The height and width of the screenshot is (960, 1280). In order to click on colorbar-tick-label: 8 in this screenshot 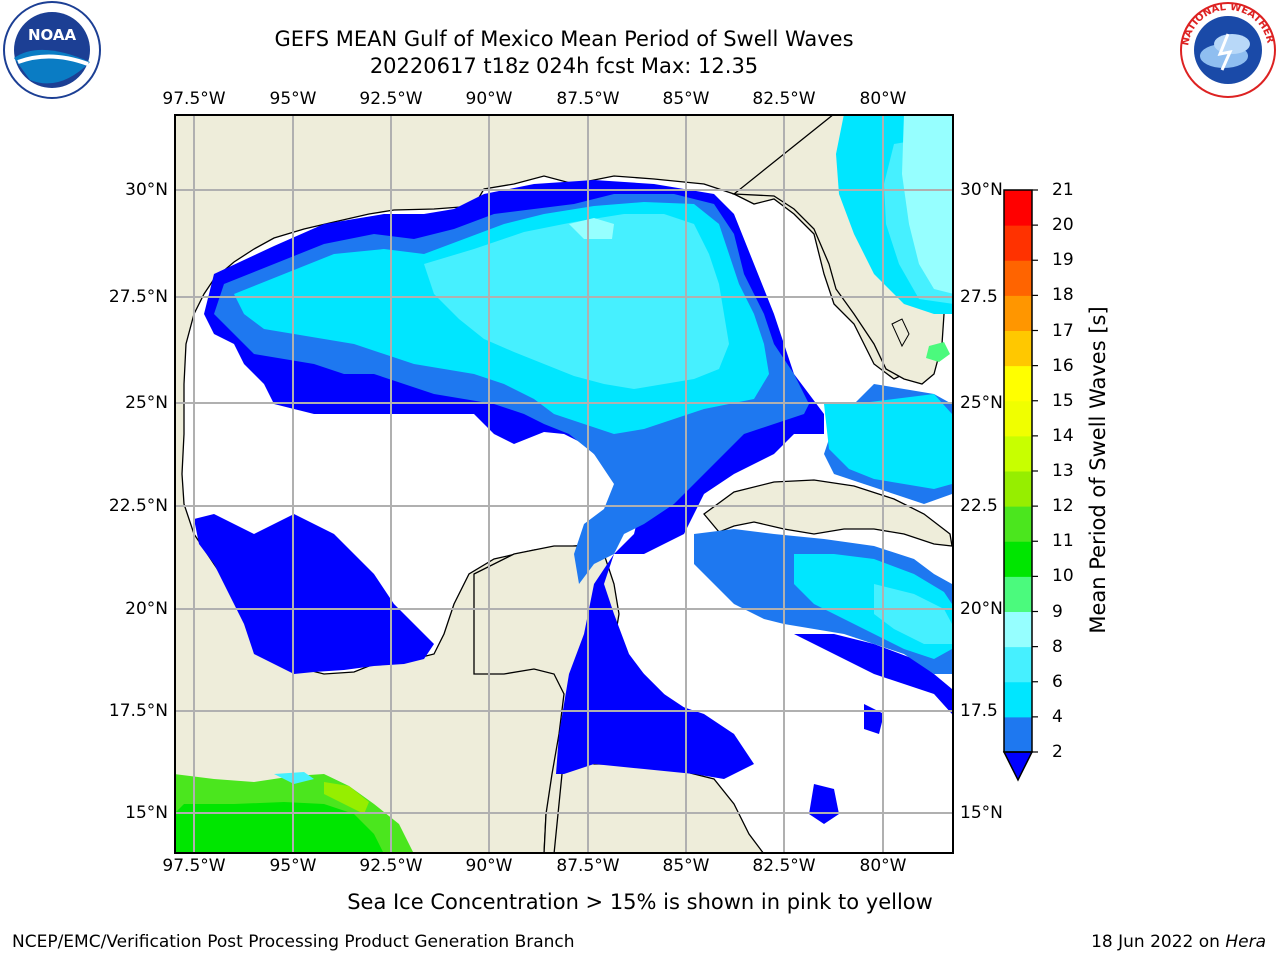, I will do `click(1057, 646)`.